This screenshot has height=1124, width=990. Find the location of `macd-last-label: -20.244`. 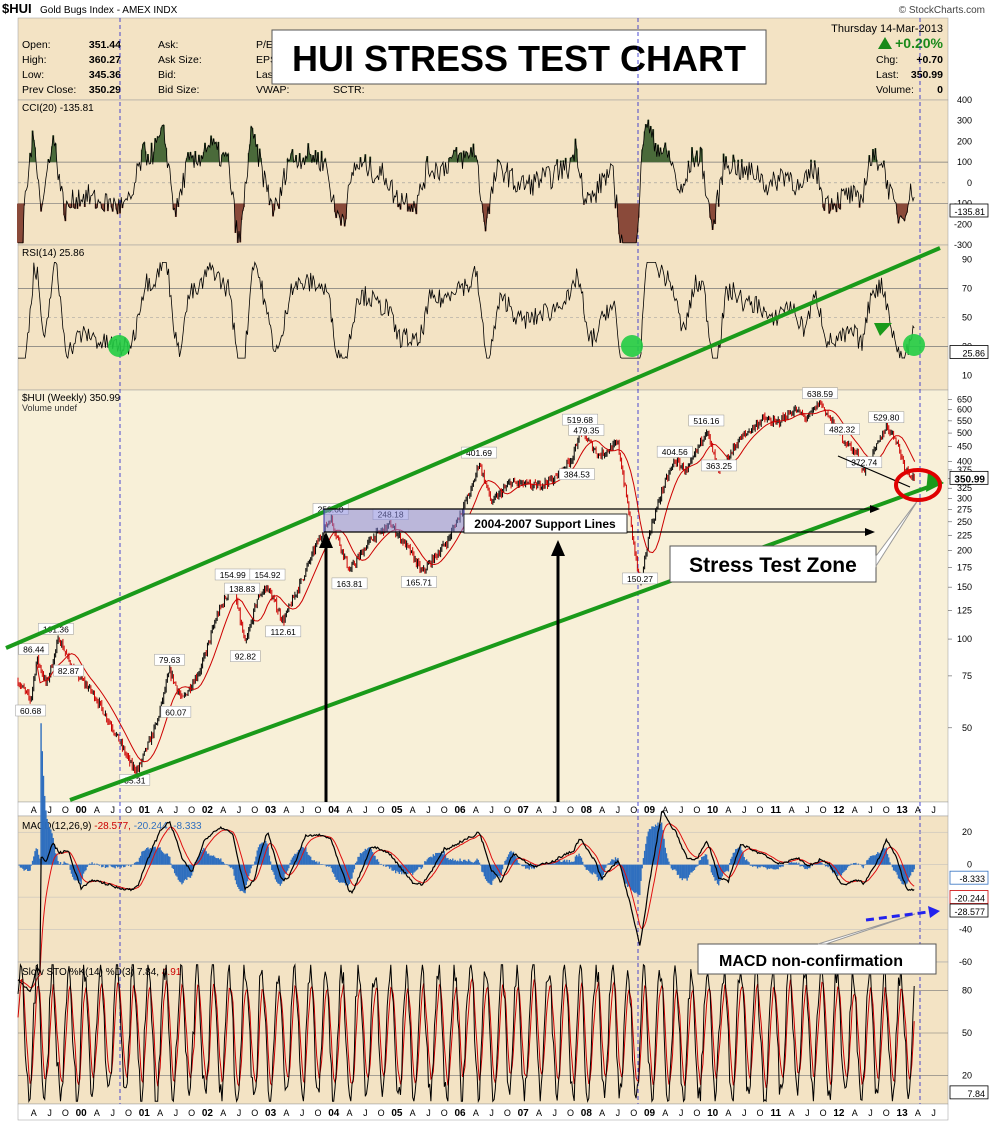

macd-last-label: -20.244 is located at coordinates (969, 899).